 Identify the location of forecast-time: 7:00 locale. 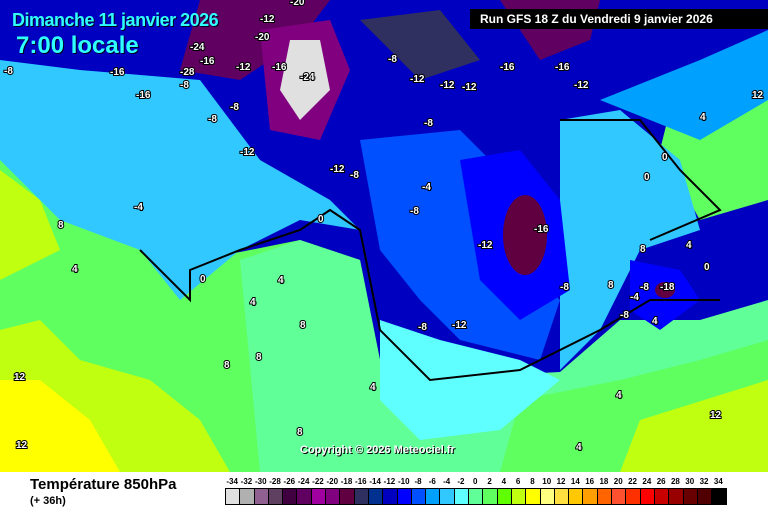
(77, 45).